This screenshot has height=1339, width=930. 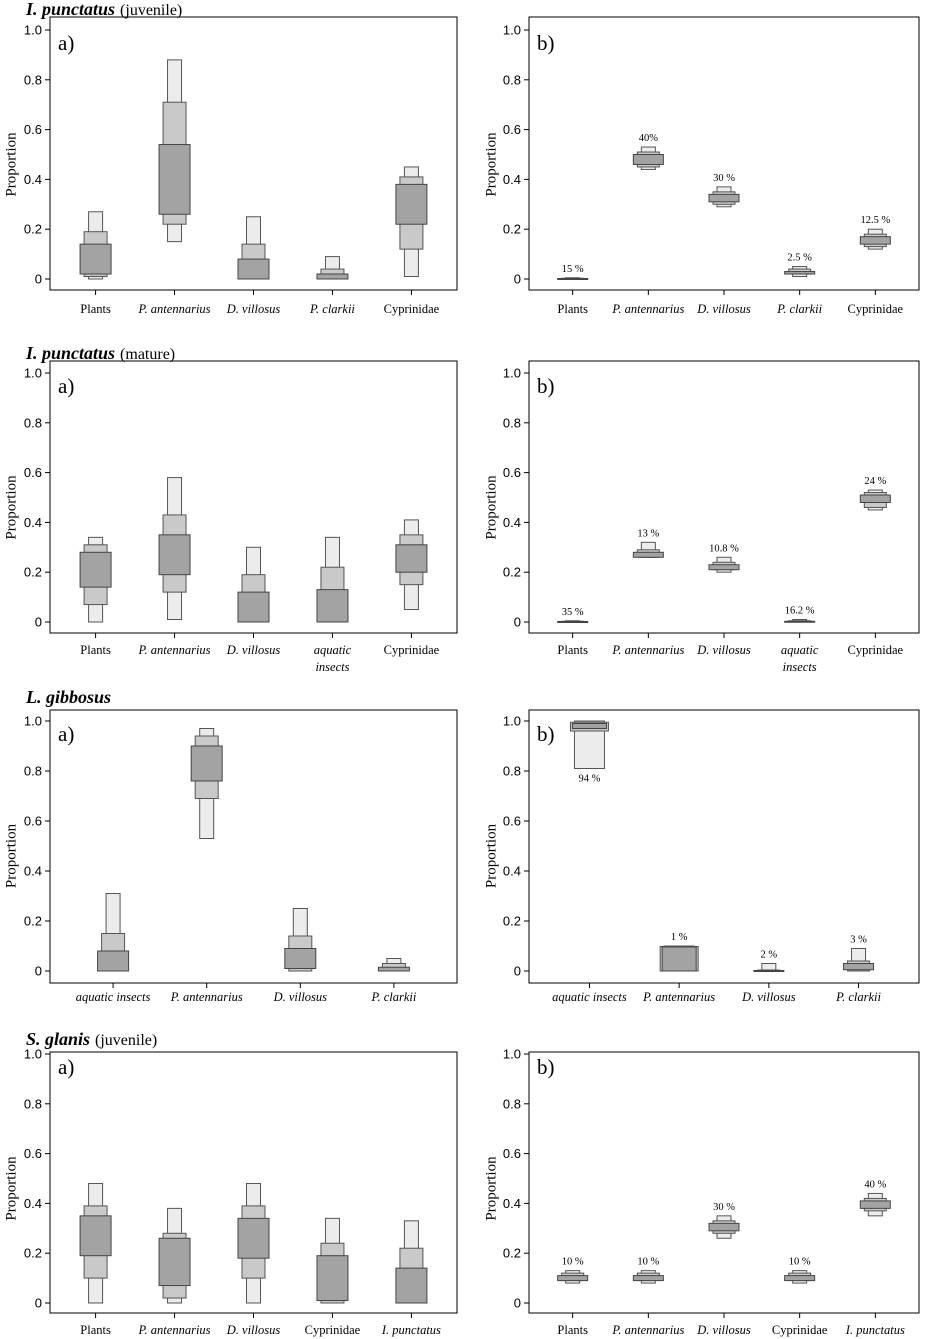 What do you see at coordinates (151, 10) in the screenshot?
I see `life-stage-note: (juvenile)` at bounding box center [151, 10].